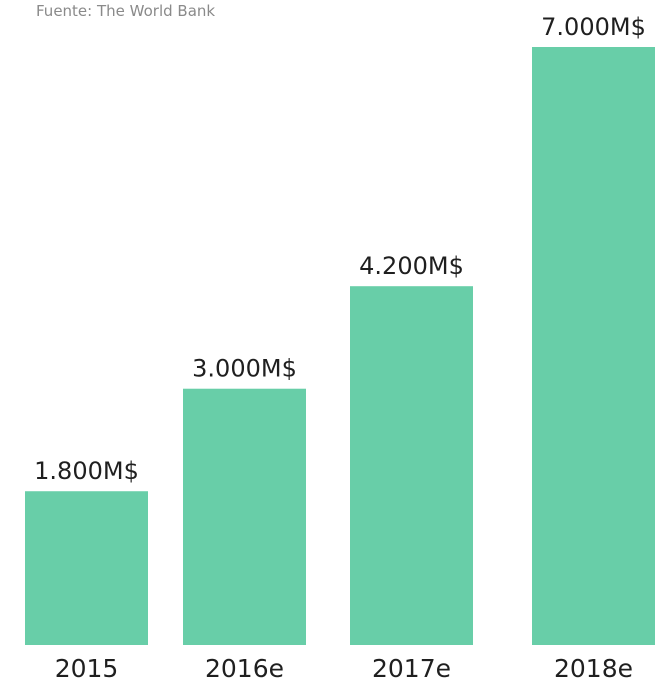 The image size is (662, 685). What do you see at coordinates (86, 568) in the screenshot?
I see `bar-2015` at bounding box center [86, 568].